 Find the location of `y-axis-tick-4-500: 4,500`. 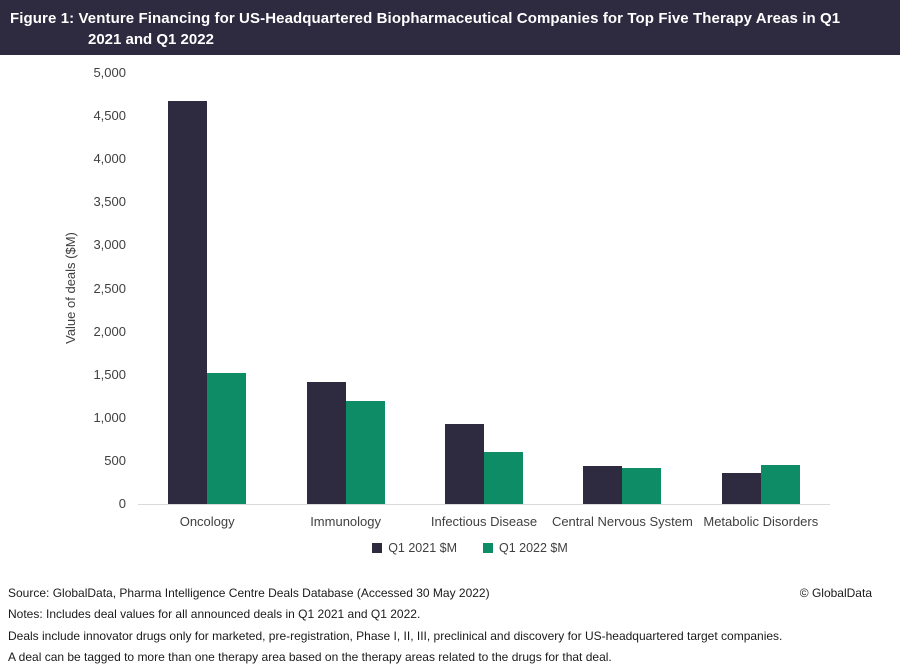

y-axis-tick-4-500: 4,500 is located at coordinates (109, 116).